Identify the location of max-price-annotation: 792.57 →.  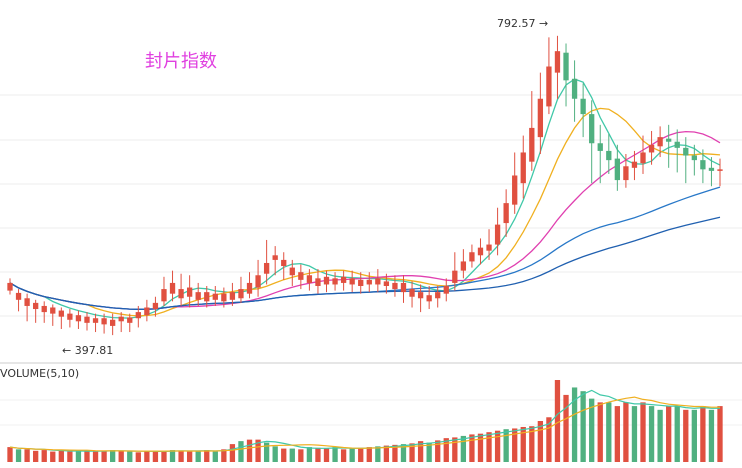
(522, 23).